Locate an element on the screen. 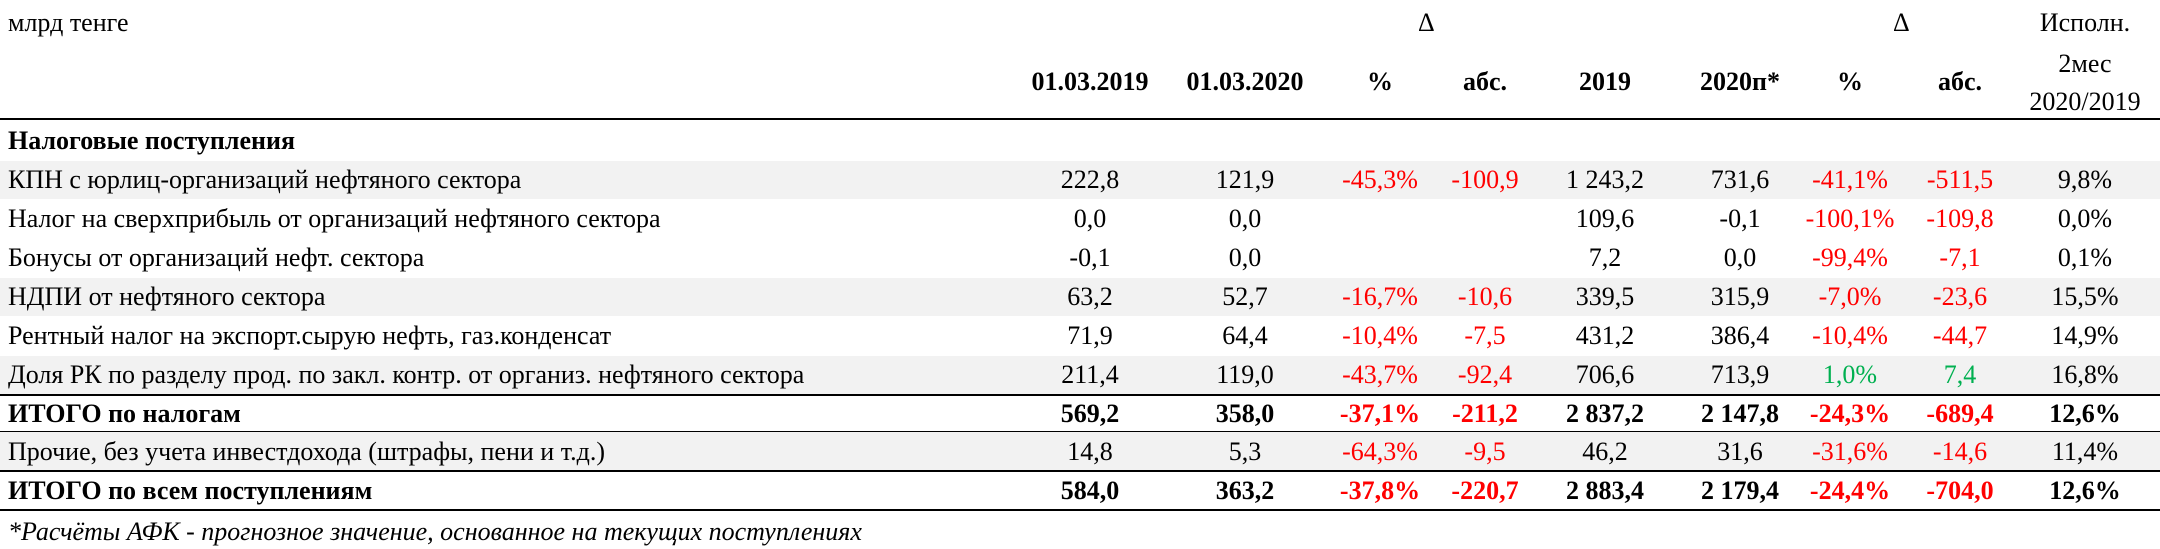 The height and width of the screenshot is (549, 2160). row-psa-share-delta-pct: -43,7% is located at coordinates (1380, 374).